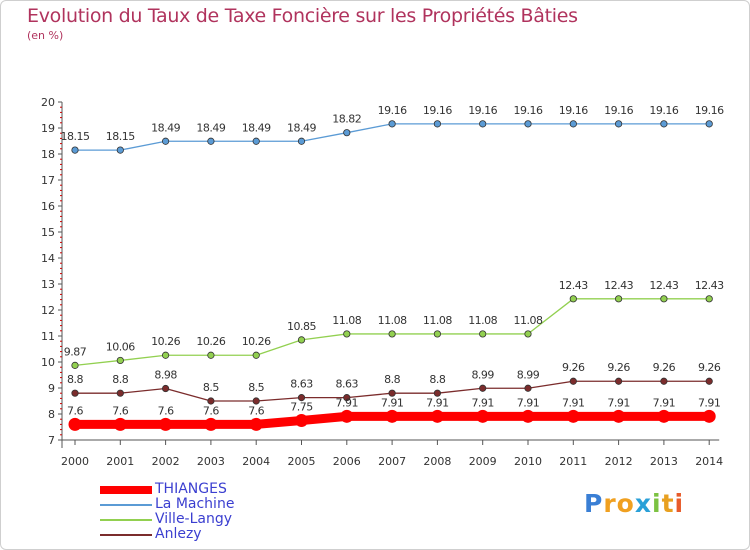 This screenshot has height=550, width=750. Describe the element at coordinates (392, 461) in the screenshot. I see `x-tick-label: 2007` at that location.